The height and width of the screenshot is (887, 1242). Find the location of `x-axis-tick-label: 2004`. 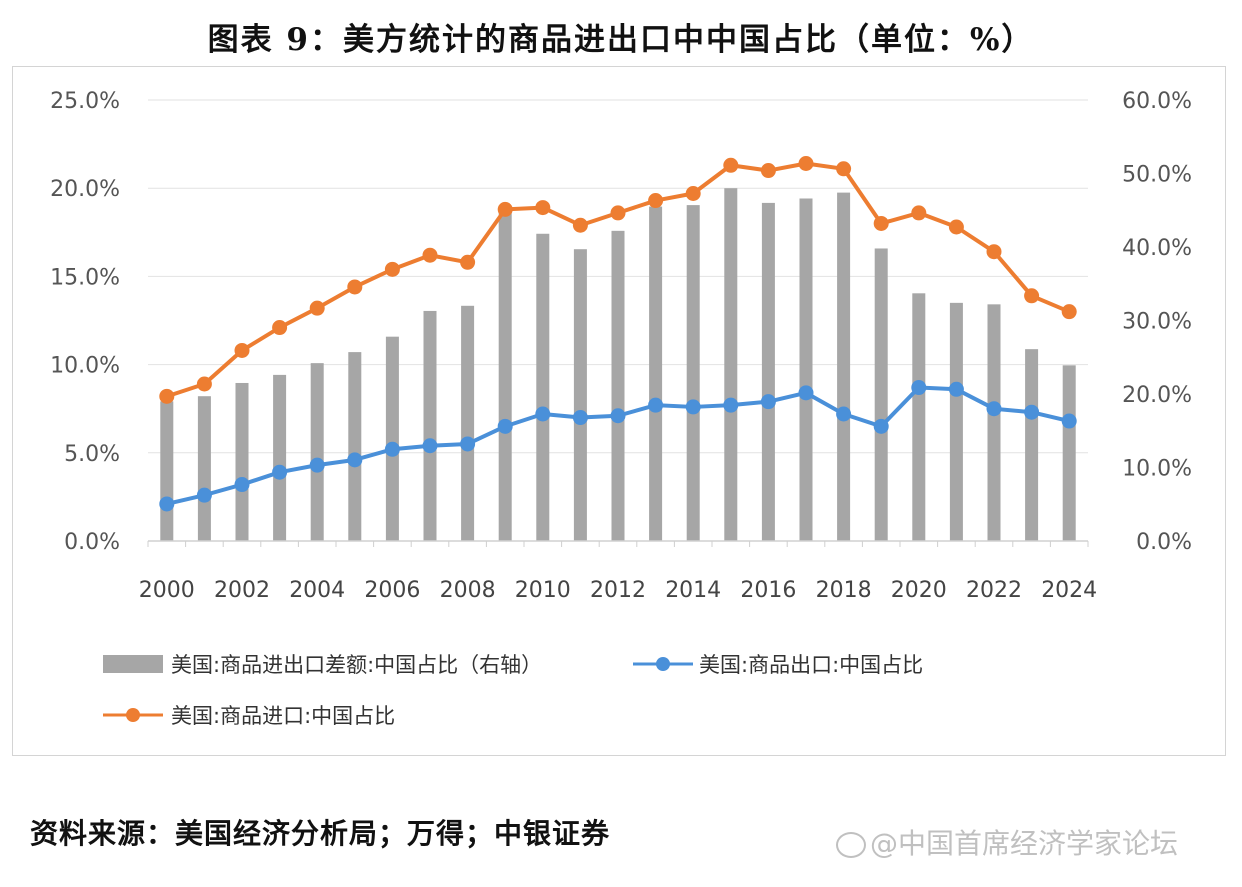

x-axis-tick-label: 2004 is located at coordinates (317, 590).